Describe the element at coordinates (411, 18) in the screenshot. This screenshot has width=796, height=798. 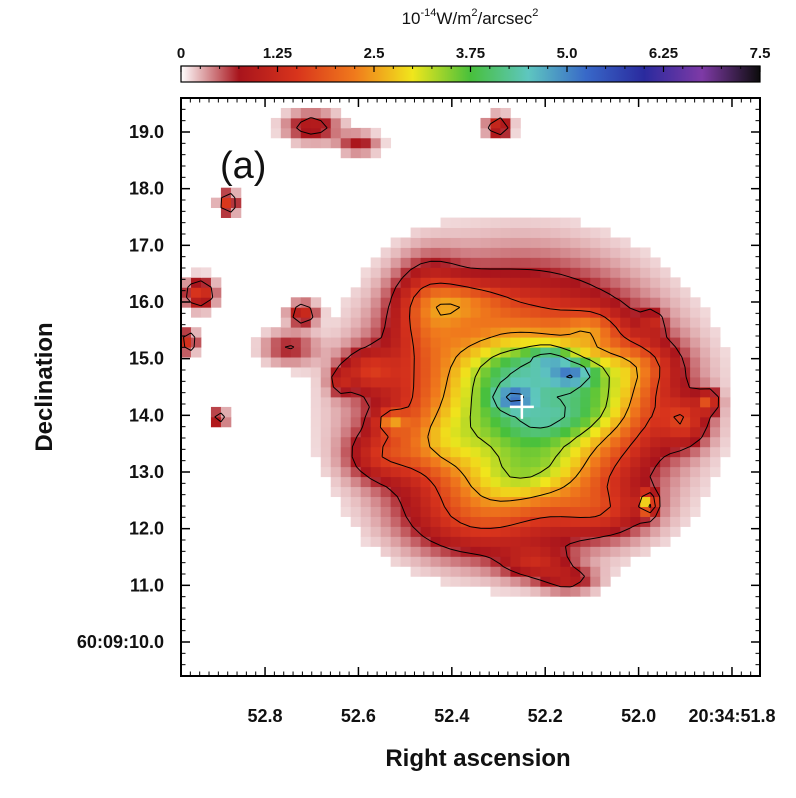
I see `unit-prefix: 10` at that location.